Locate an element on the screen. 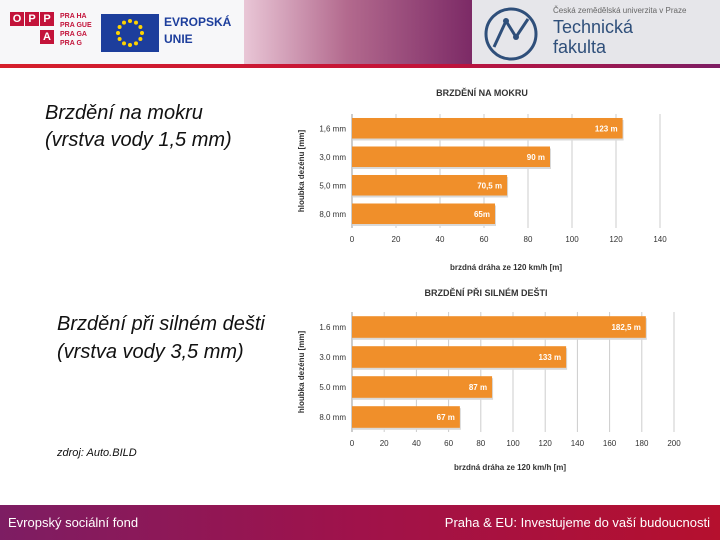 This screenshot has height=540, width=720. praha-line: PRA HA is located at coordinates (73, 16).